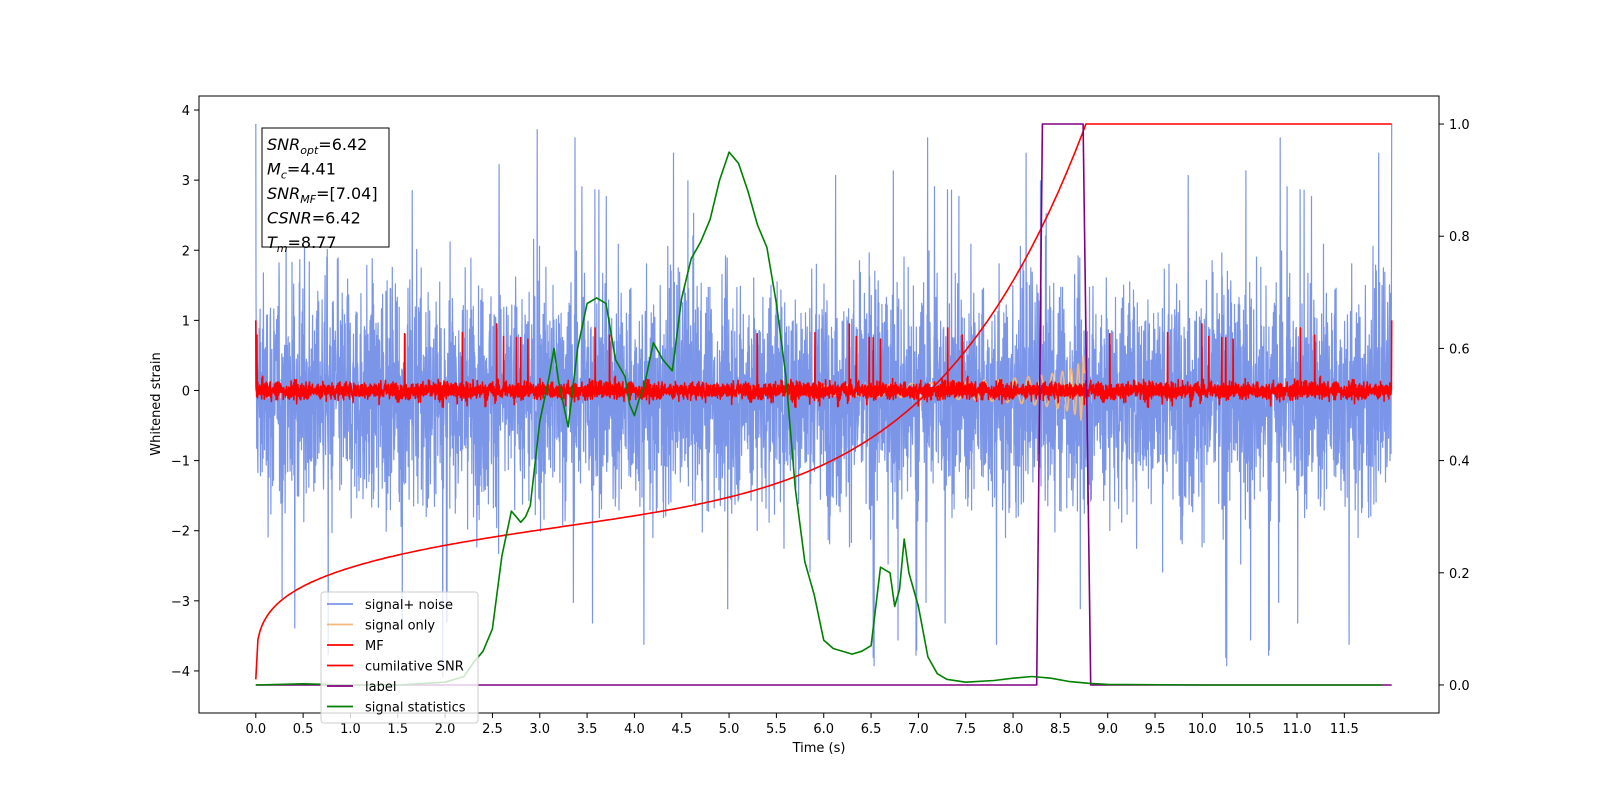  I want to click on x-tick-label: 4.0, so click(634, 729).